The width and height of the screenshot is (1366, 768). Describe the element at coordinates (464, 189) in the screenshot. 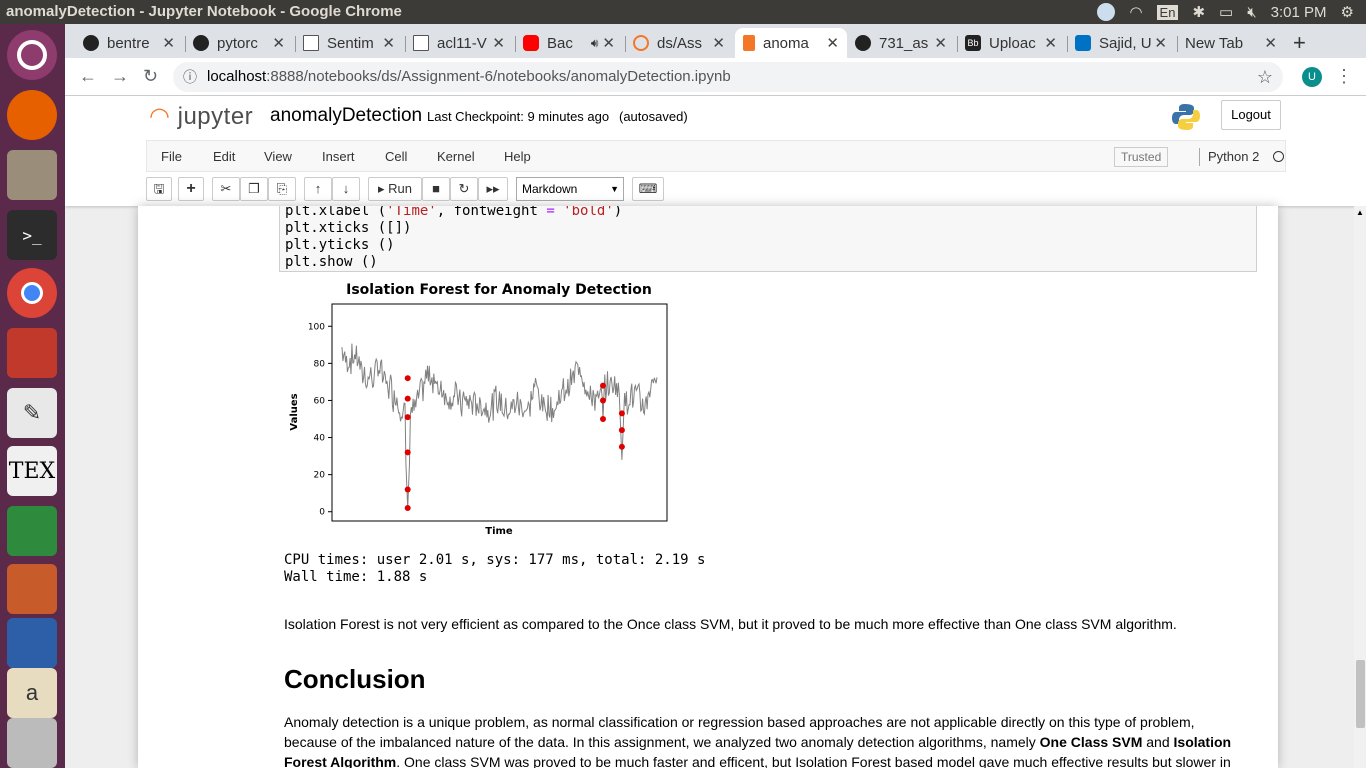

I see `restart-button: ↻` at that location.